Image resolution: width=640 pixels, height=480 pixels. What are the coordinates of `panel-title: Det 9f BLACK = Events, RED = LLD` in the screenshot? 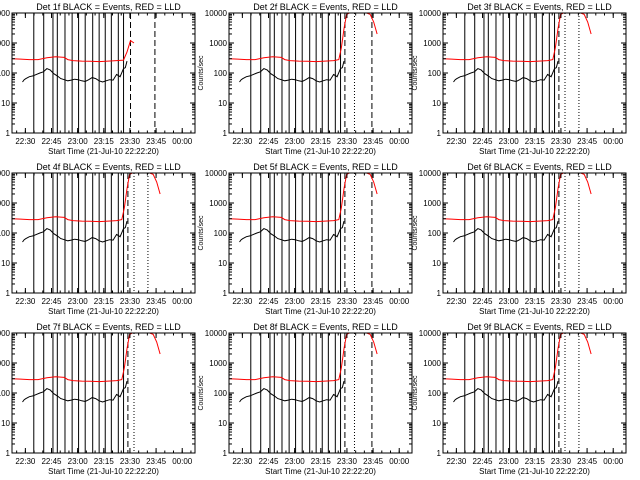 It's located at (539, 327).